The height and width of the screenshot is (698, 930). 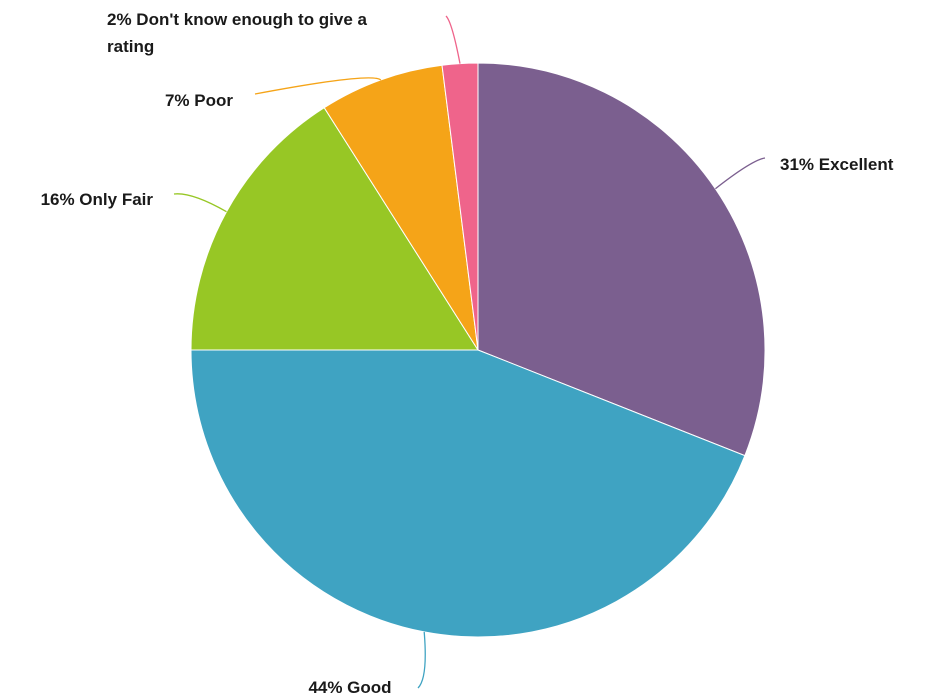 I want to click on leader-line-dont-know, so click(x=453, y=40).